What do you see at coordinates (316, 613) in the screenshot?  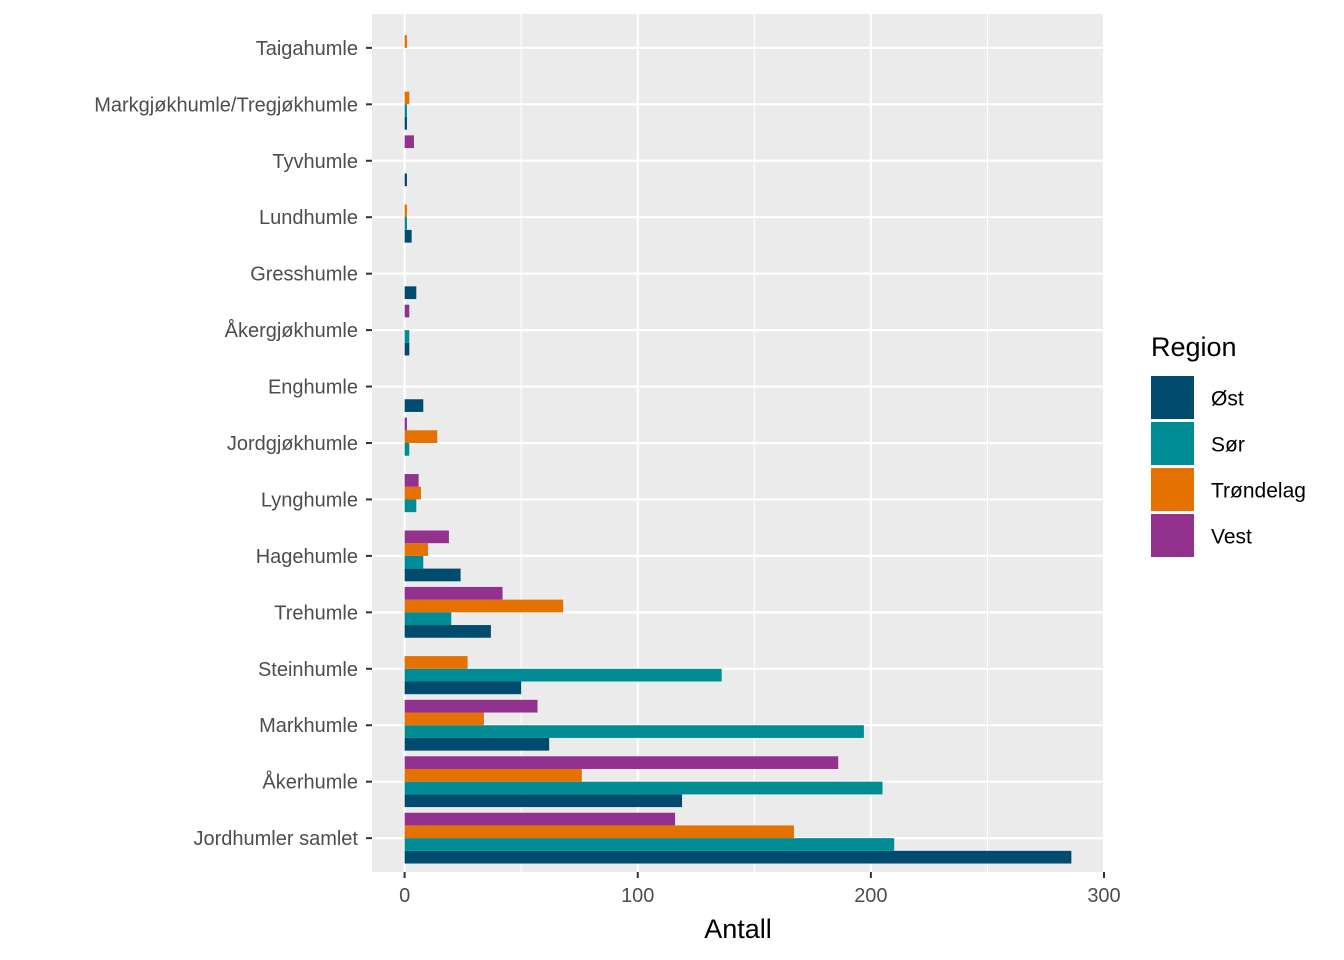 I see `y-tick-label: Trehumle` at bounding box center [316, 613].